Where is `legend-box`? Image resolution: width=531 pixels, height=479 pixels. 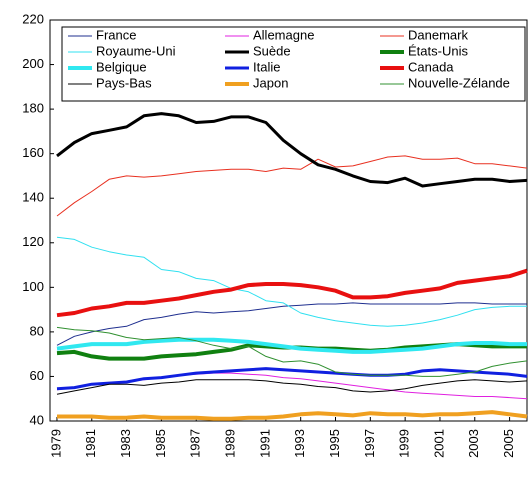
legend-box is located at coordinates (293, 64).